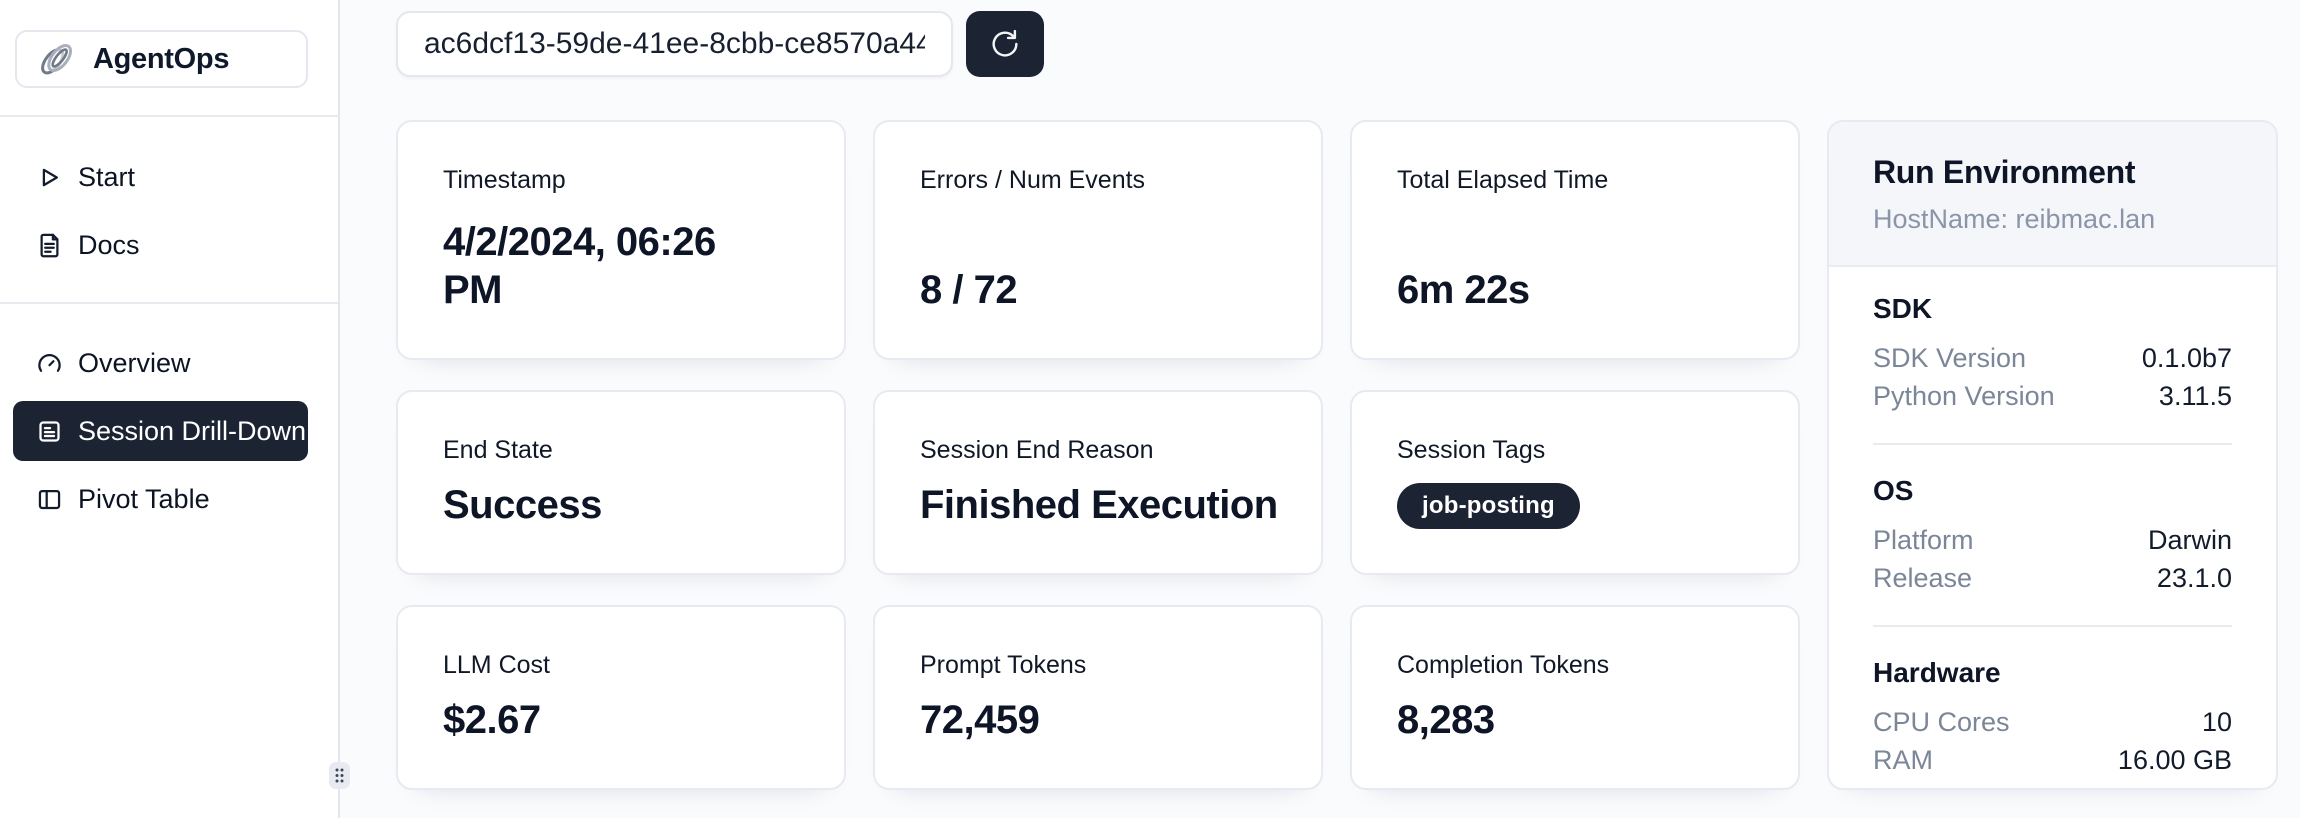  Describe the element at coordinates (492, 720) in the screenshot. I see `card-value: $2.67` at that location.